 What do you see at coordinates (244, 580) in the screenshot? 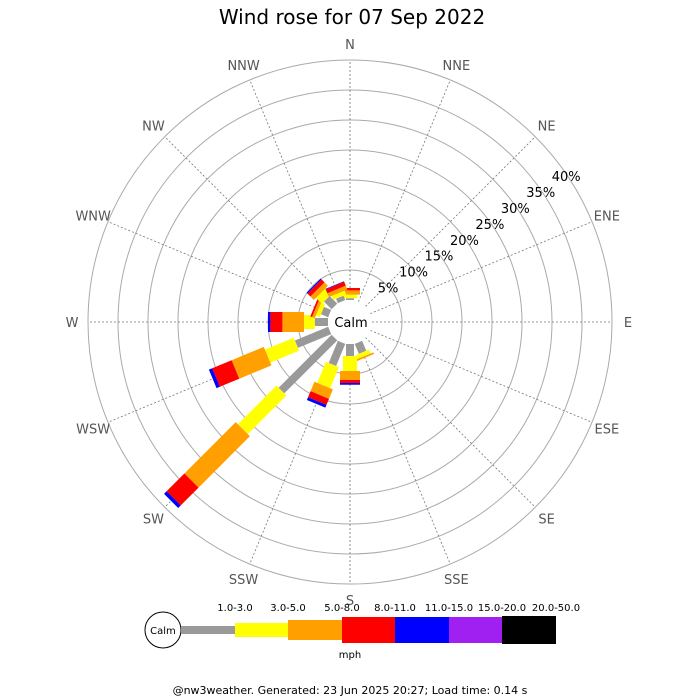
I see `direction-label-ssw: SSW` at bounding box center [244, 580].